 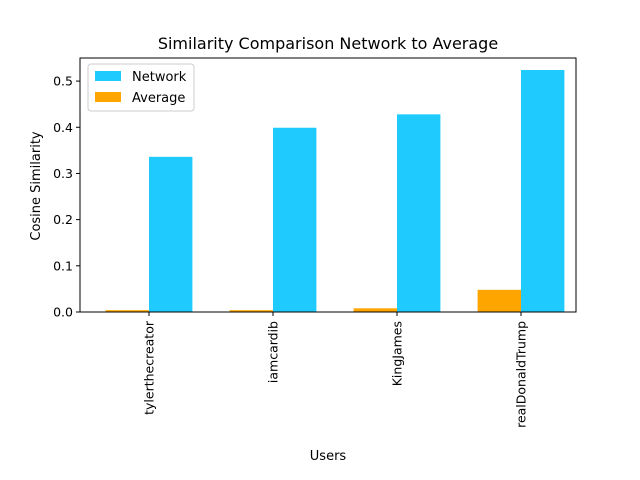 I want to click on y-tick-label: 0.2, so click(x=63, y=219).